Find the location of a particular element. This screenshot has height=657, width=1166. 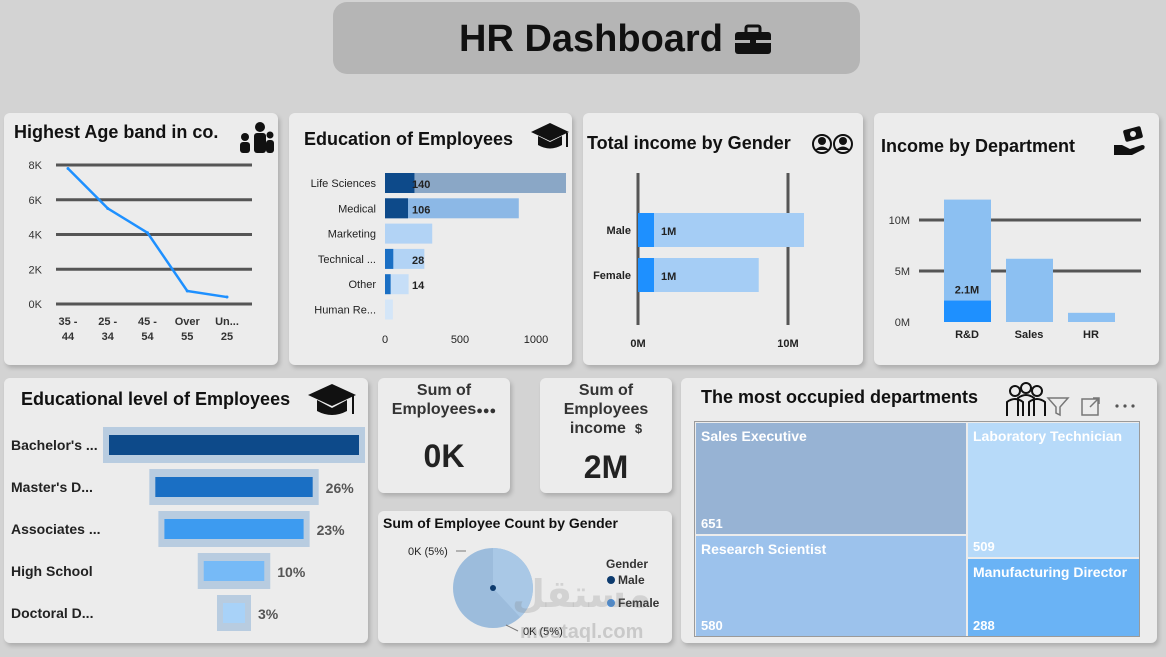

data-label: 14 is located at coordinates (418, 286).